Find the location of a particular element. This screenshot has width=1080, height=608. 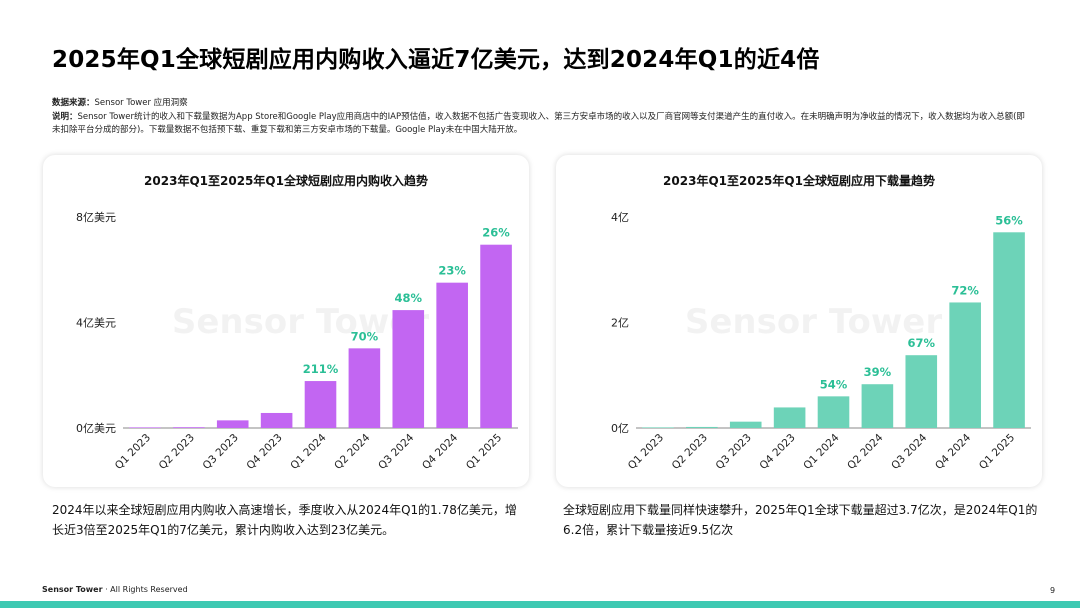

downloads-data-label: 67% is located at coordinates (922, 343).